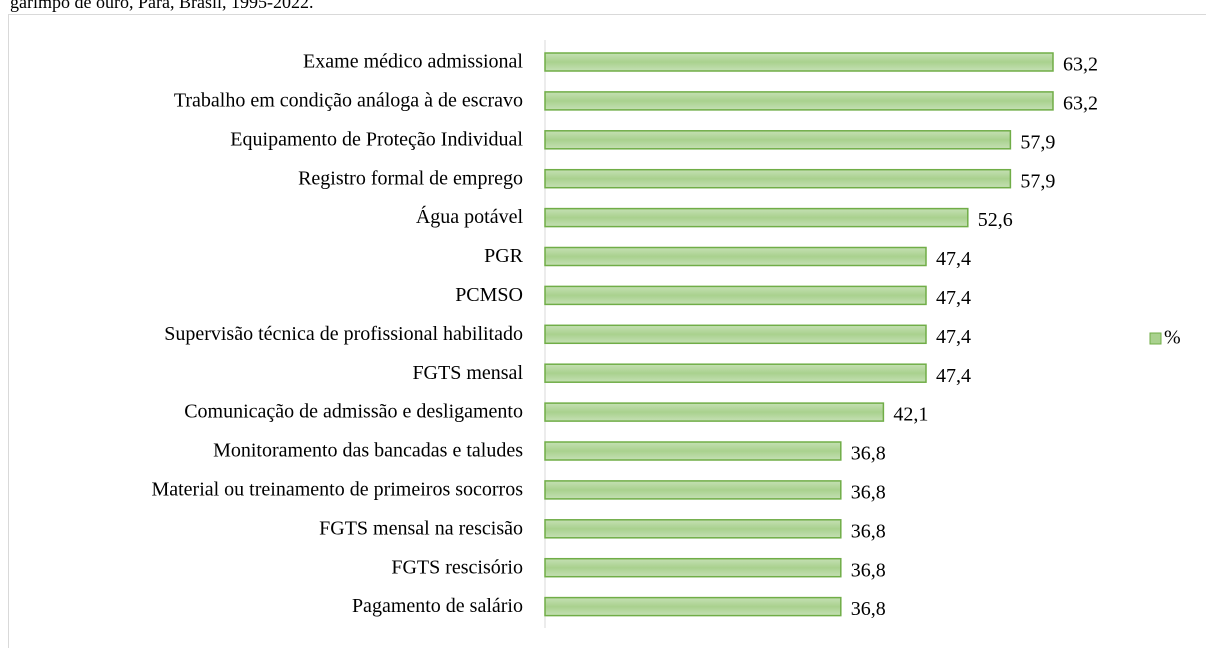  What do you see at coordinates (353, 412) in the screenshot?
I see `y-tick-label: Comunicação de admissão e desligamento` at bounding box center [353, 412].